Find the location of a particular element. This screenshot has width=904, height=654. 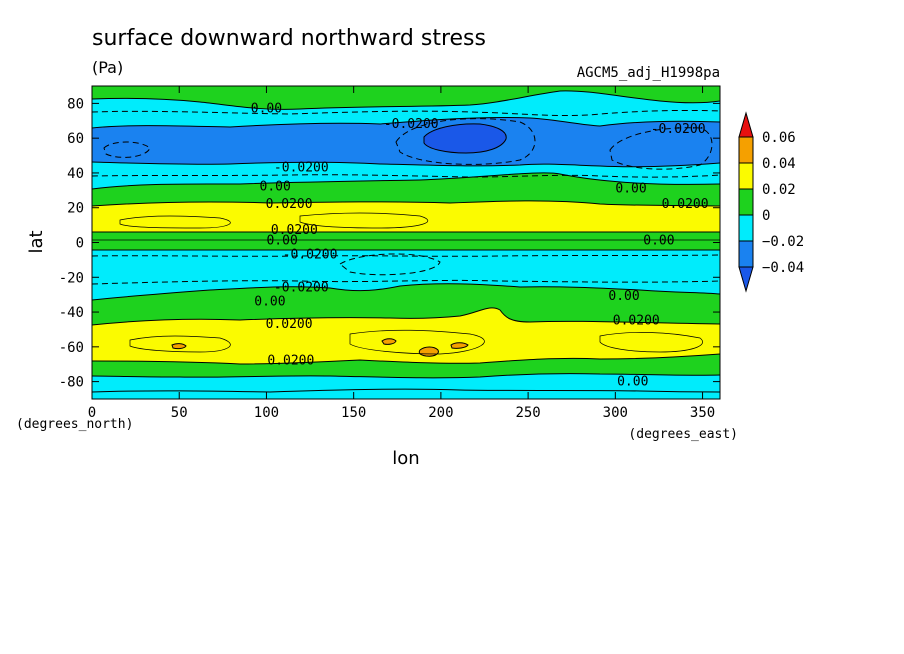

band-south-polar is located at coordinates (406, 394).